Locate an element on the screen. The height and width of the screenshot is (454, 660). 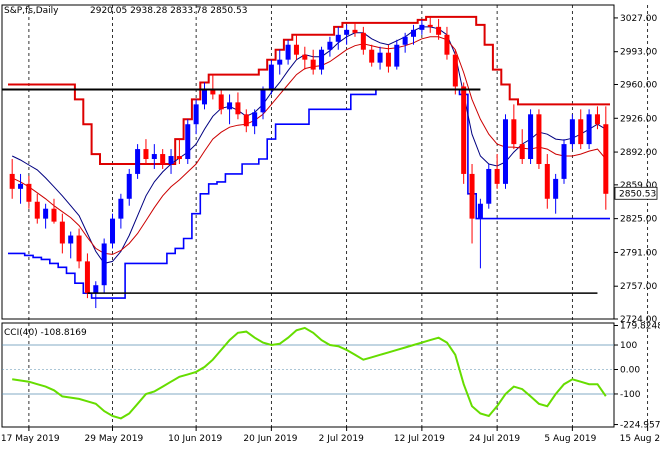
cci-y-tick-label: -100 is located at coordinates (630, 395).